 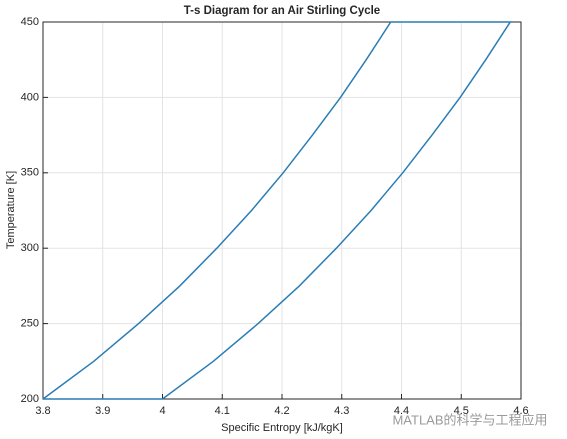 What do you see at coordinates (30, 324) in the screenshot?
I see `y-tick-label: 250` at bounding box center [30, 324].